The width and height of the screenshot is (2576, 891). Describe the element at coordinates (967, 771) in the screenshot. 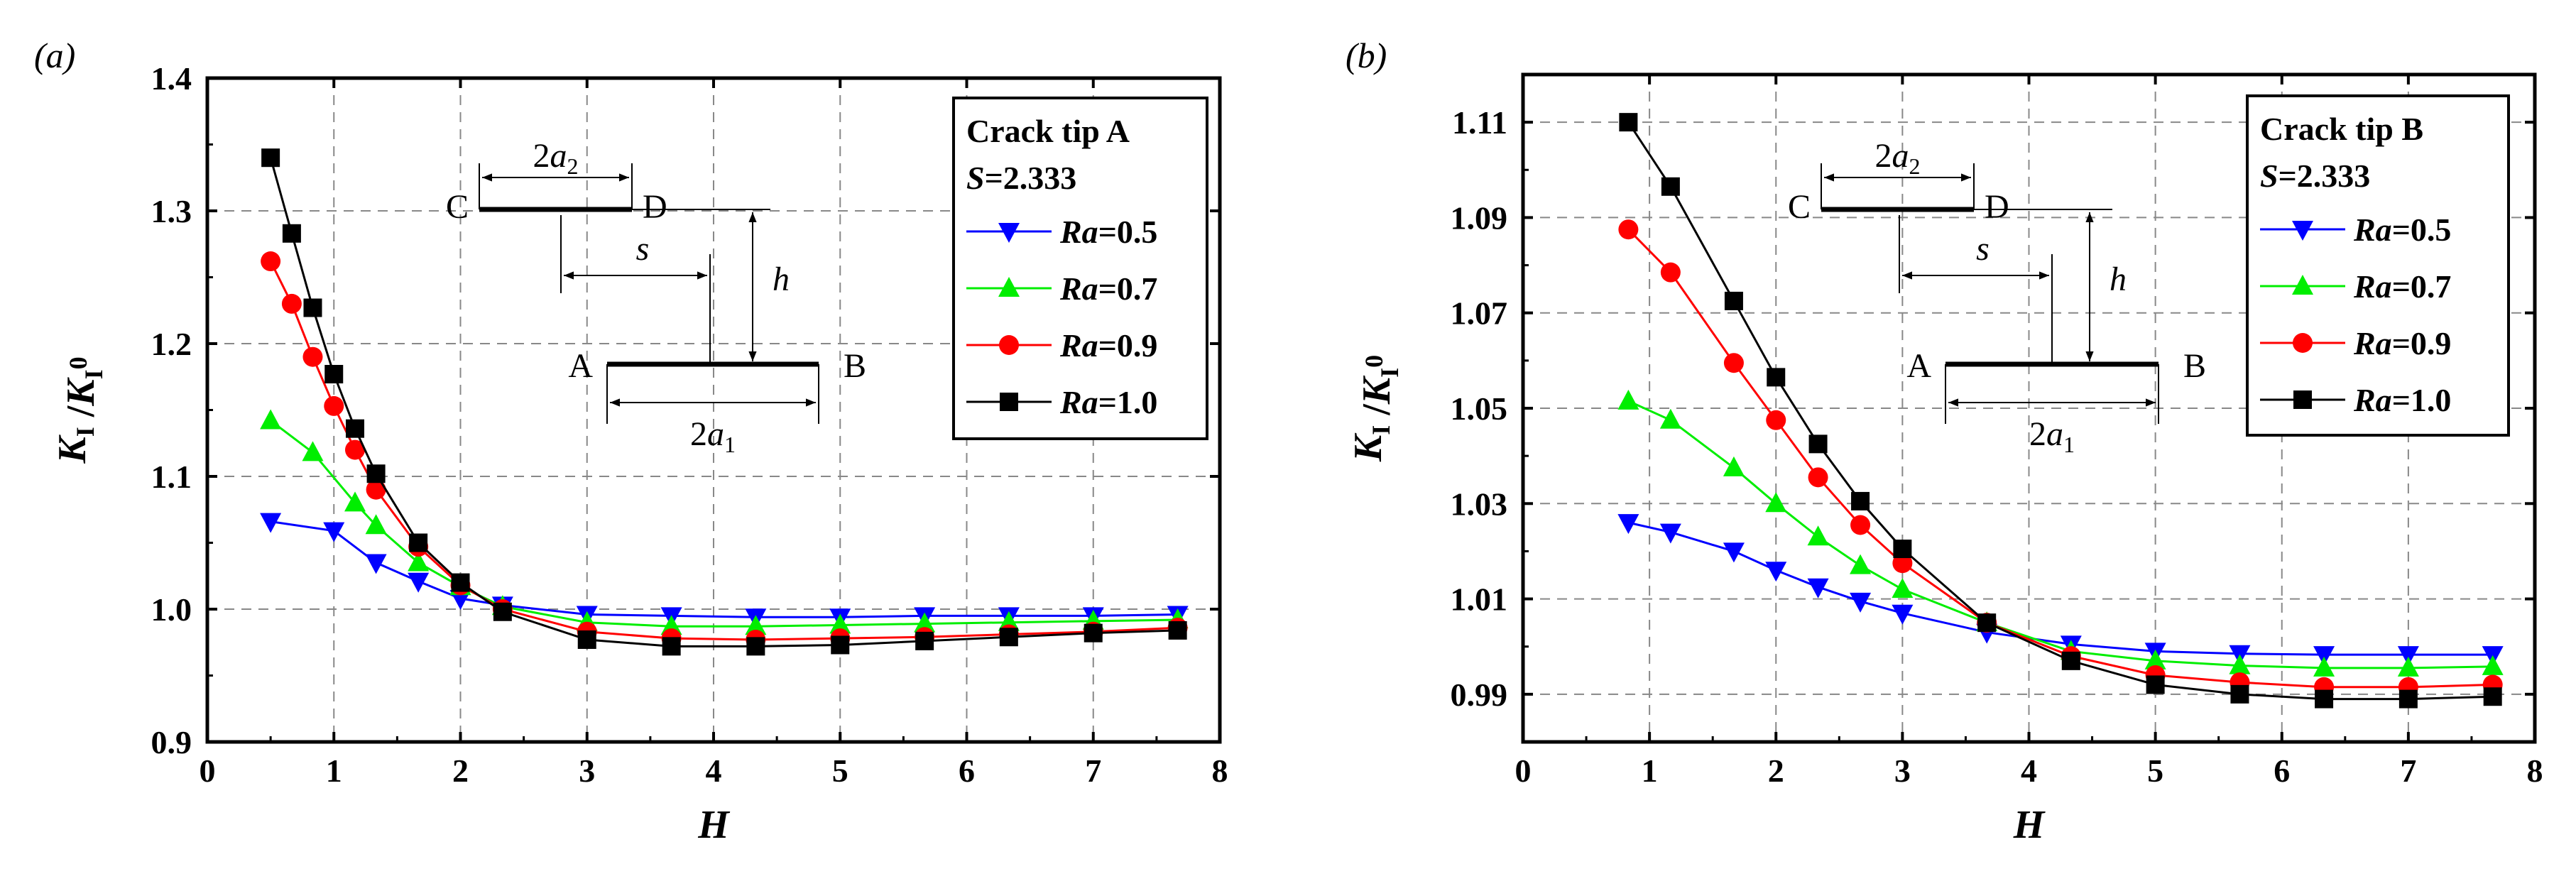

I see `x-tick-label: 6` at that location.